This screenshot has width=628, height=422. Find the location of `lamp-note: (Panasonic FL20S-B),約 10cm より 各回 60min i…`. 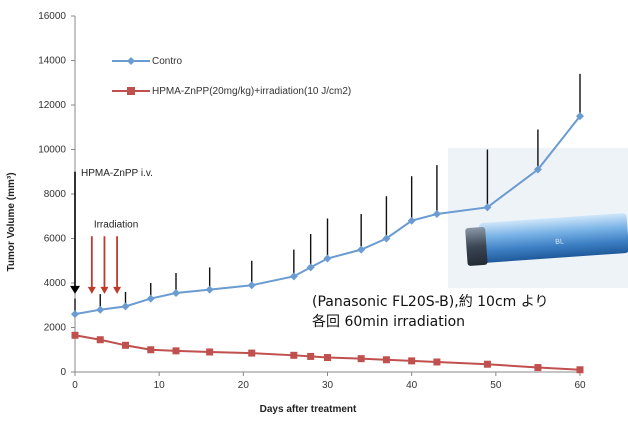

lamp-note: (Panasonic FL20S-B),約 10cm より 各回 60min i… is located at coordinates (430, 312).